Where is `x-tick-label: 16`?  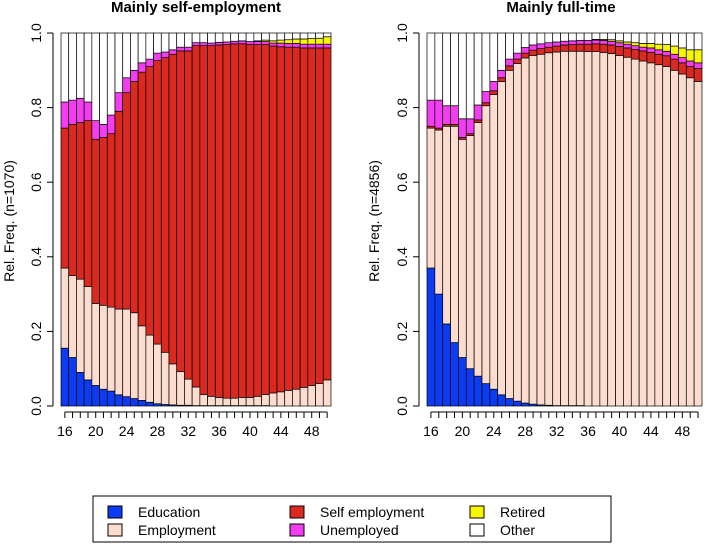
x-tick-label: 16 is located at coordinates (65, 431).